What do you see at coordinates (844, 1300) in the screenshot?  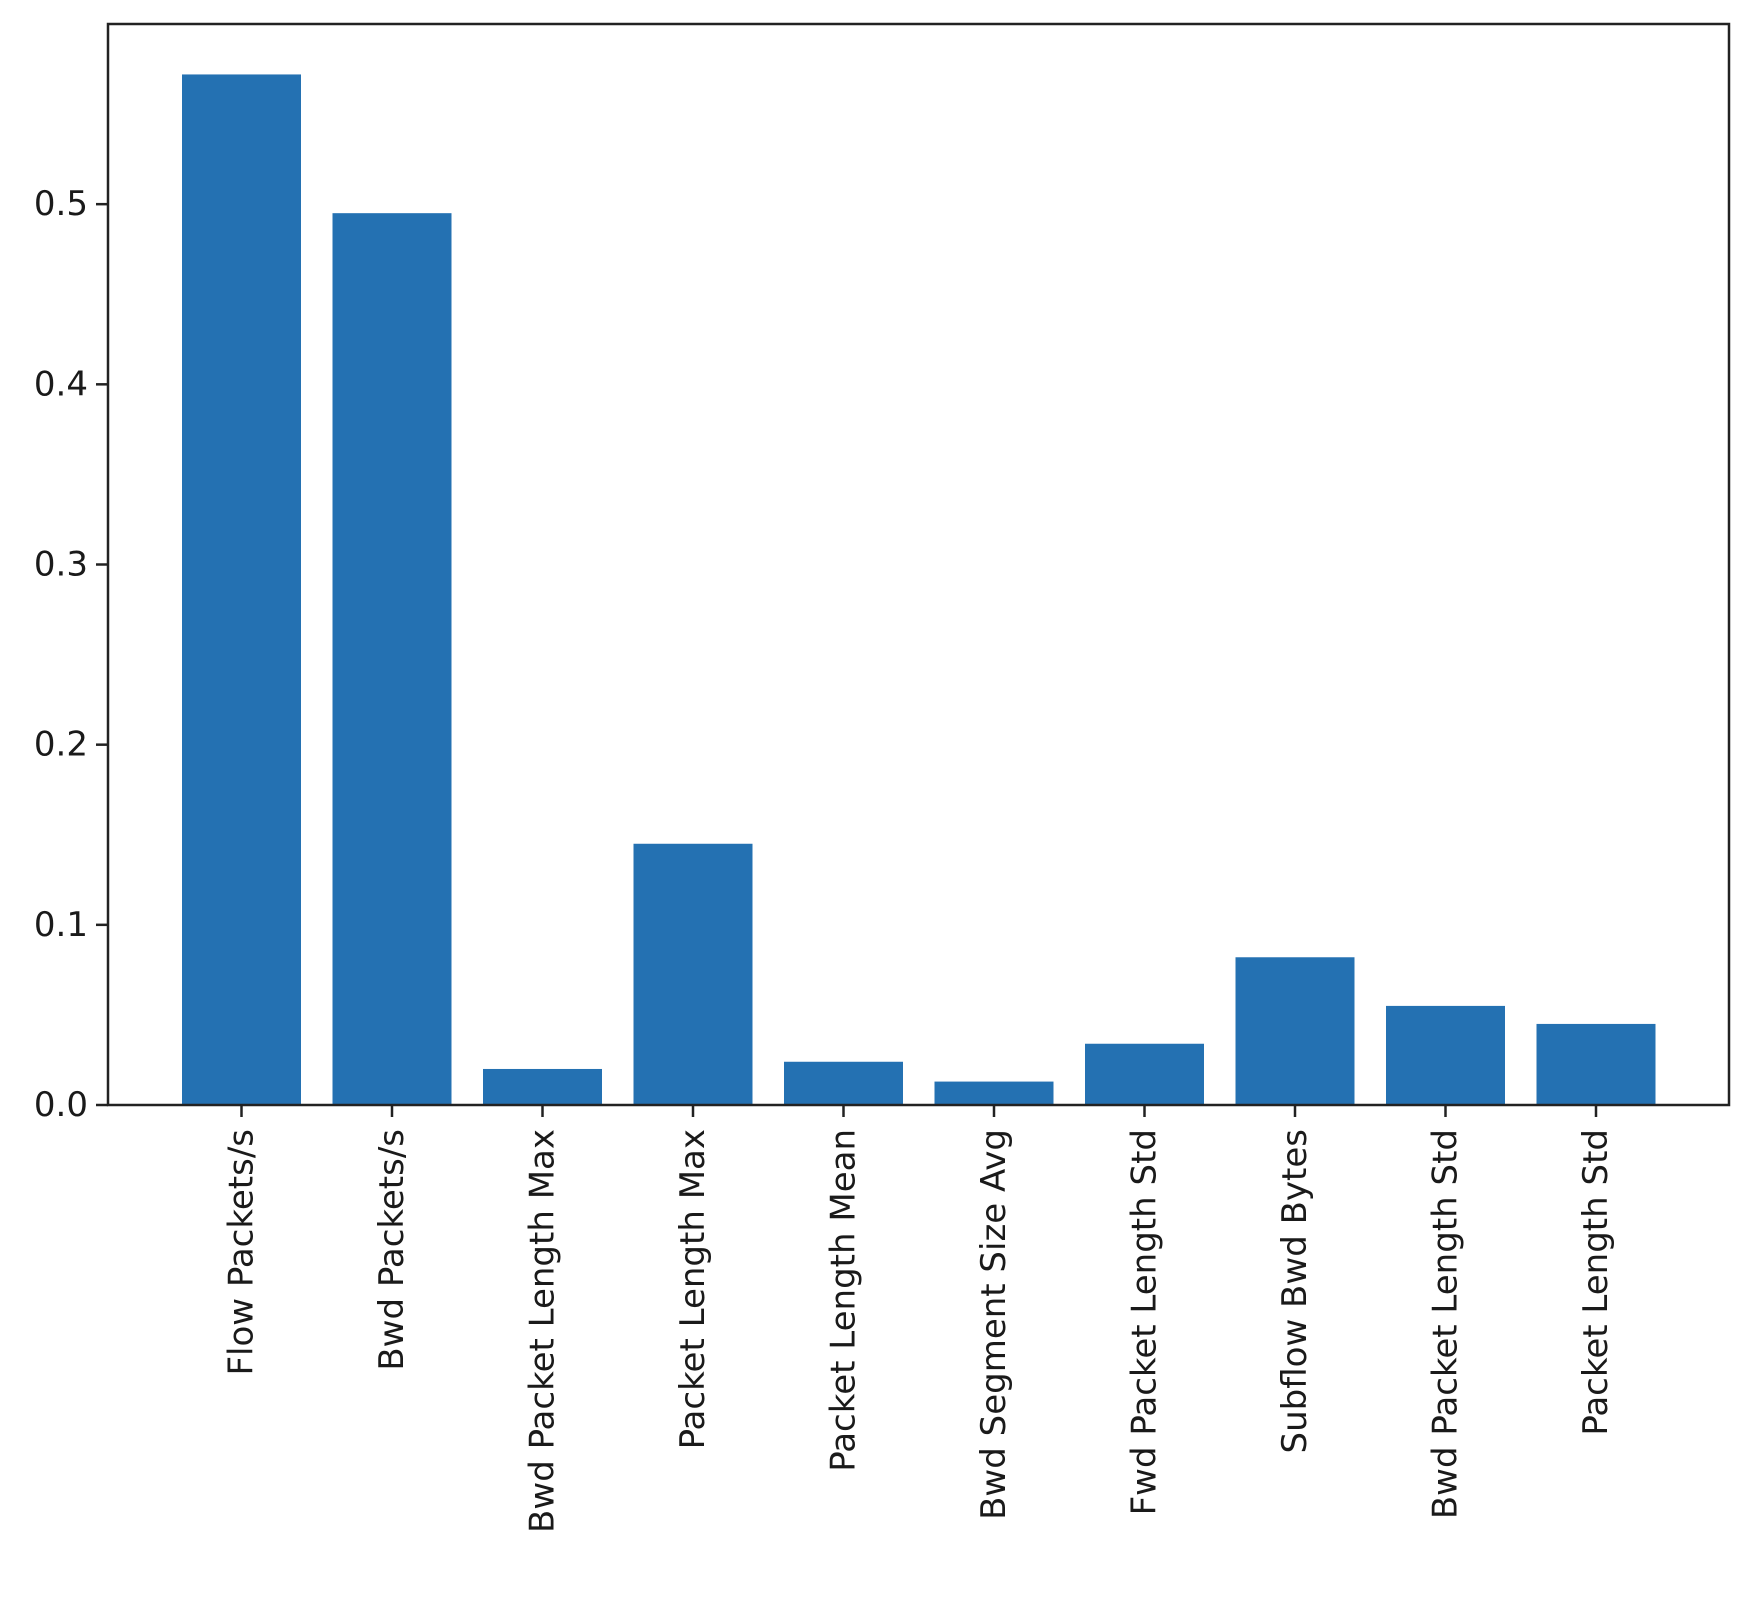 I see `x-tick-label-4: Packet Length Mean` at bounding box center [844, 1300].